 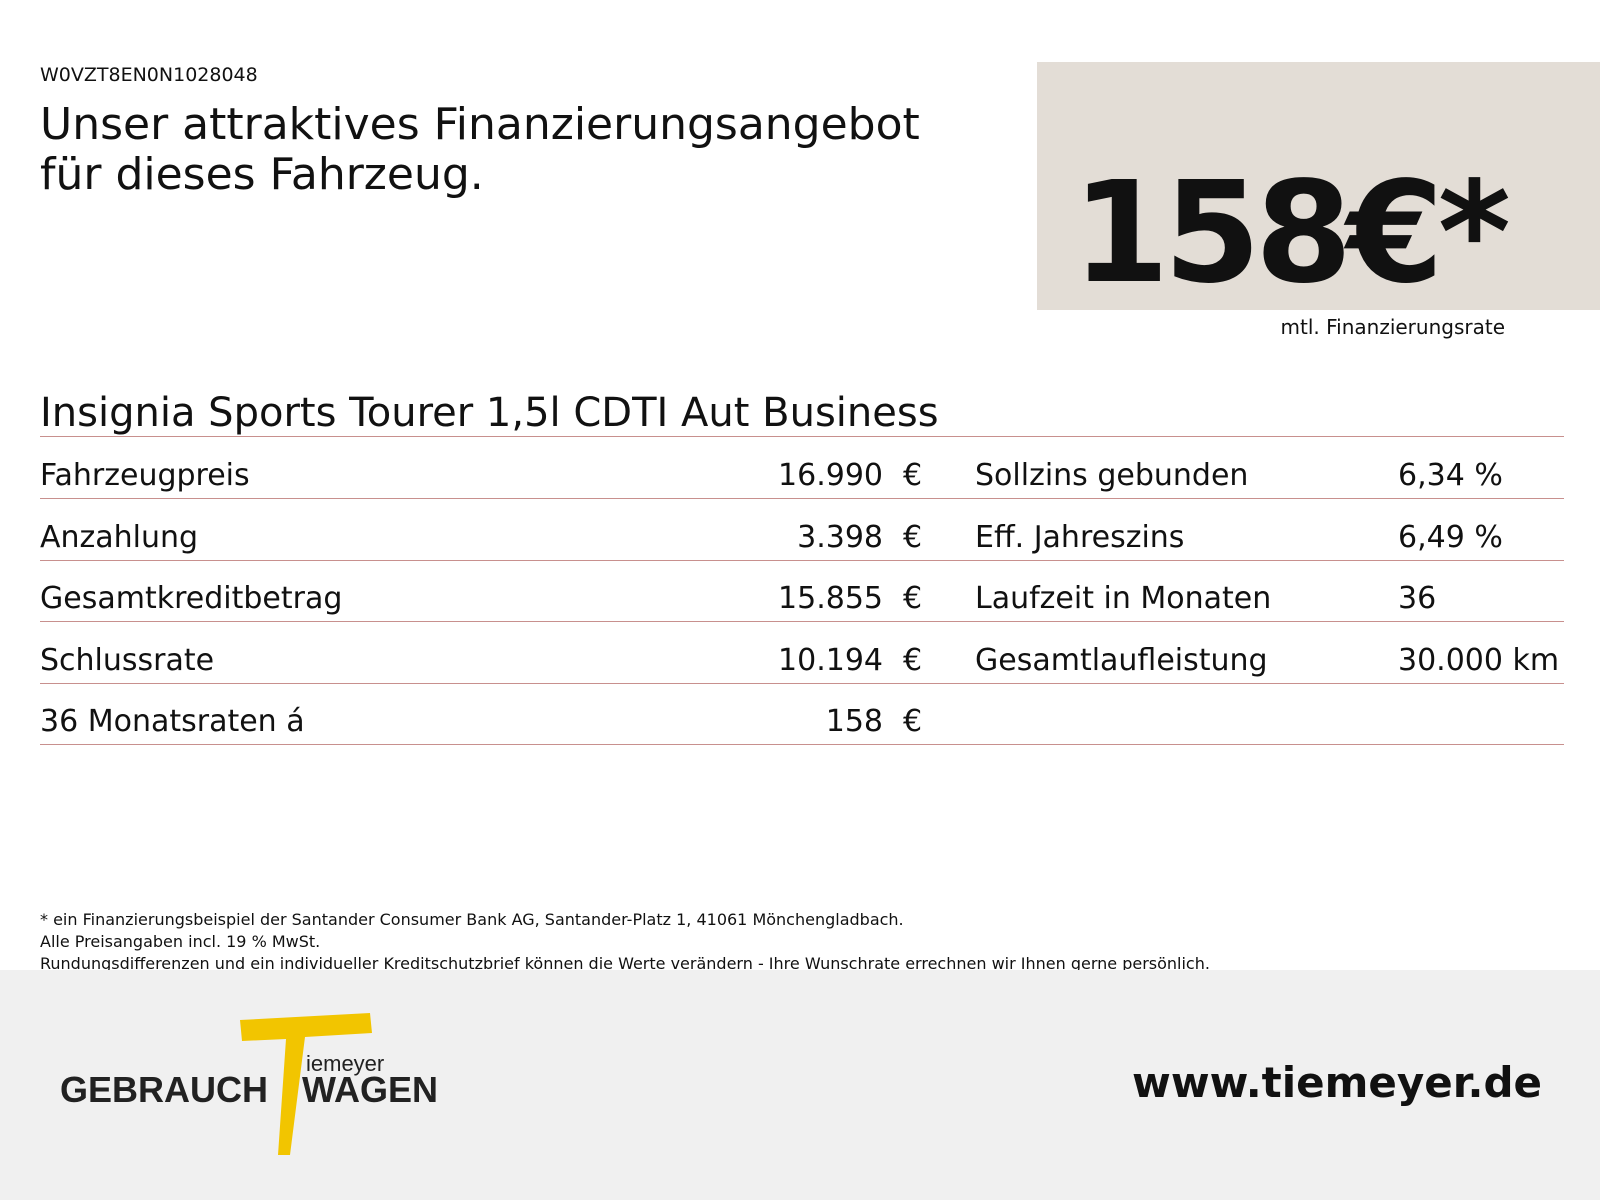 I want to click on monthly-rate: 158€*, so click(x=1291, y=233).